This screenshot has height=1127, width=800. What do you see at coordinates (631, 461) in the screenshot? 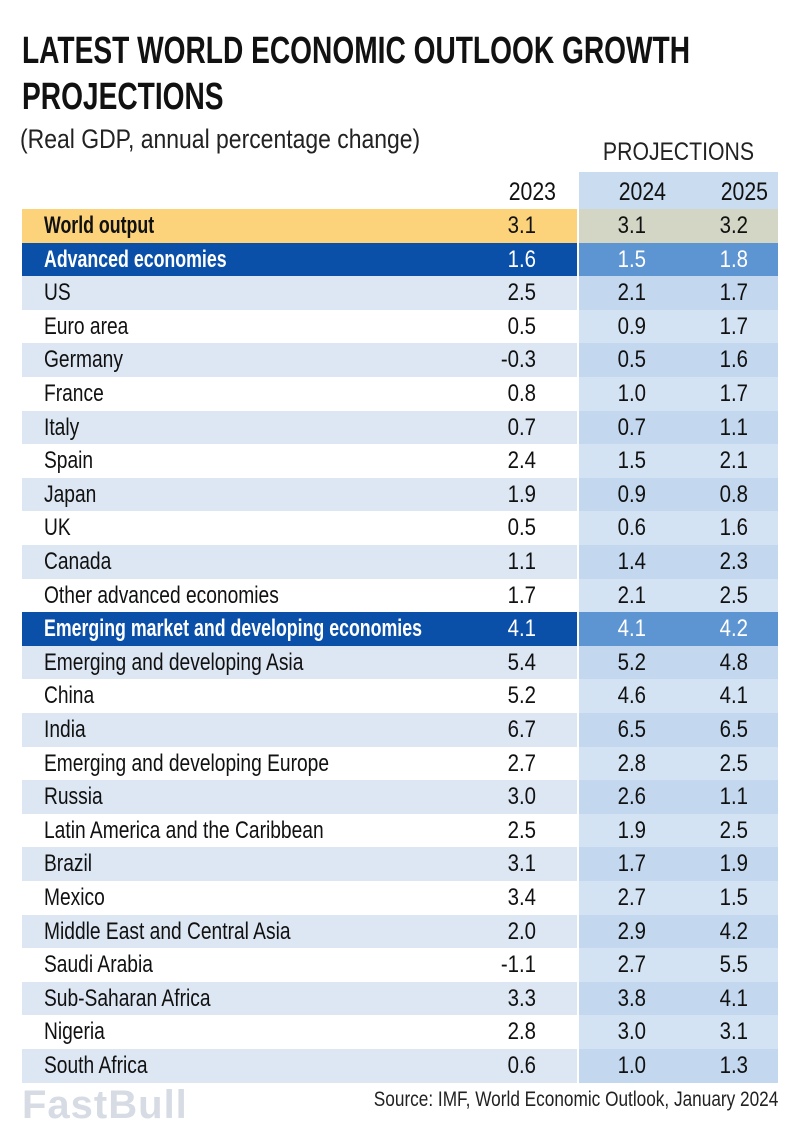
I see `value-2024: 1.5` at bounding box center [631, 461].